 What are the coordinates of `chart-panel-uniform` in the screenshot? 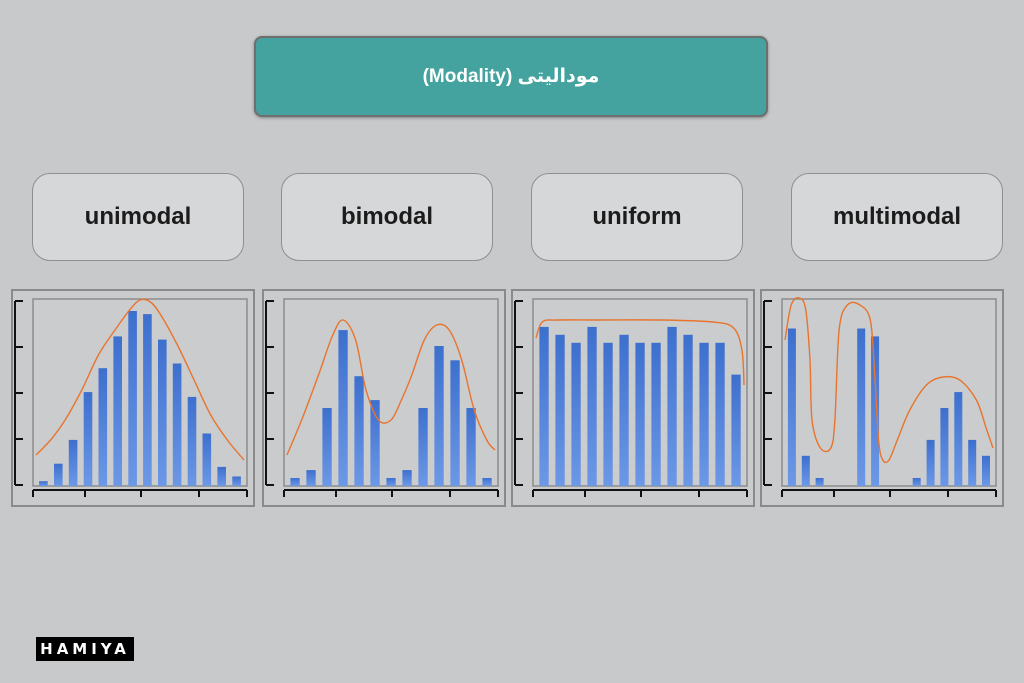 It's located at (633, 398).